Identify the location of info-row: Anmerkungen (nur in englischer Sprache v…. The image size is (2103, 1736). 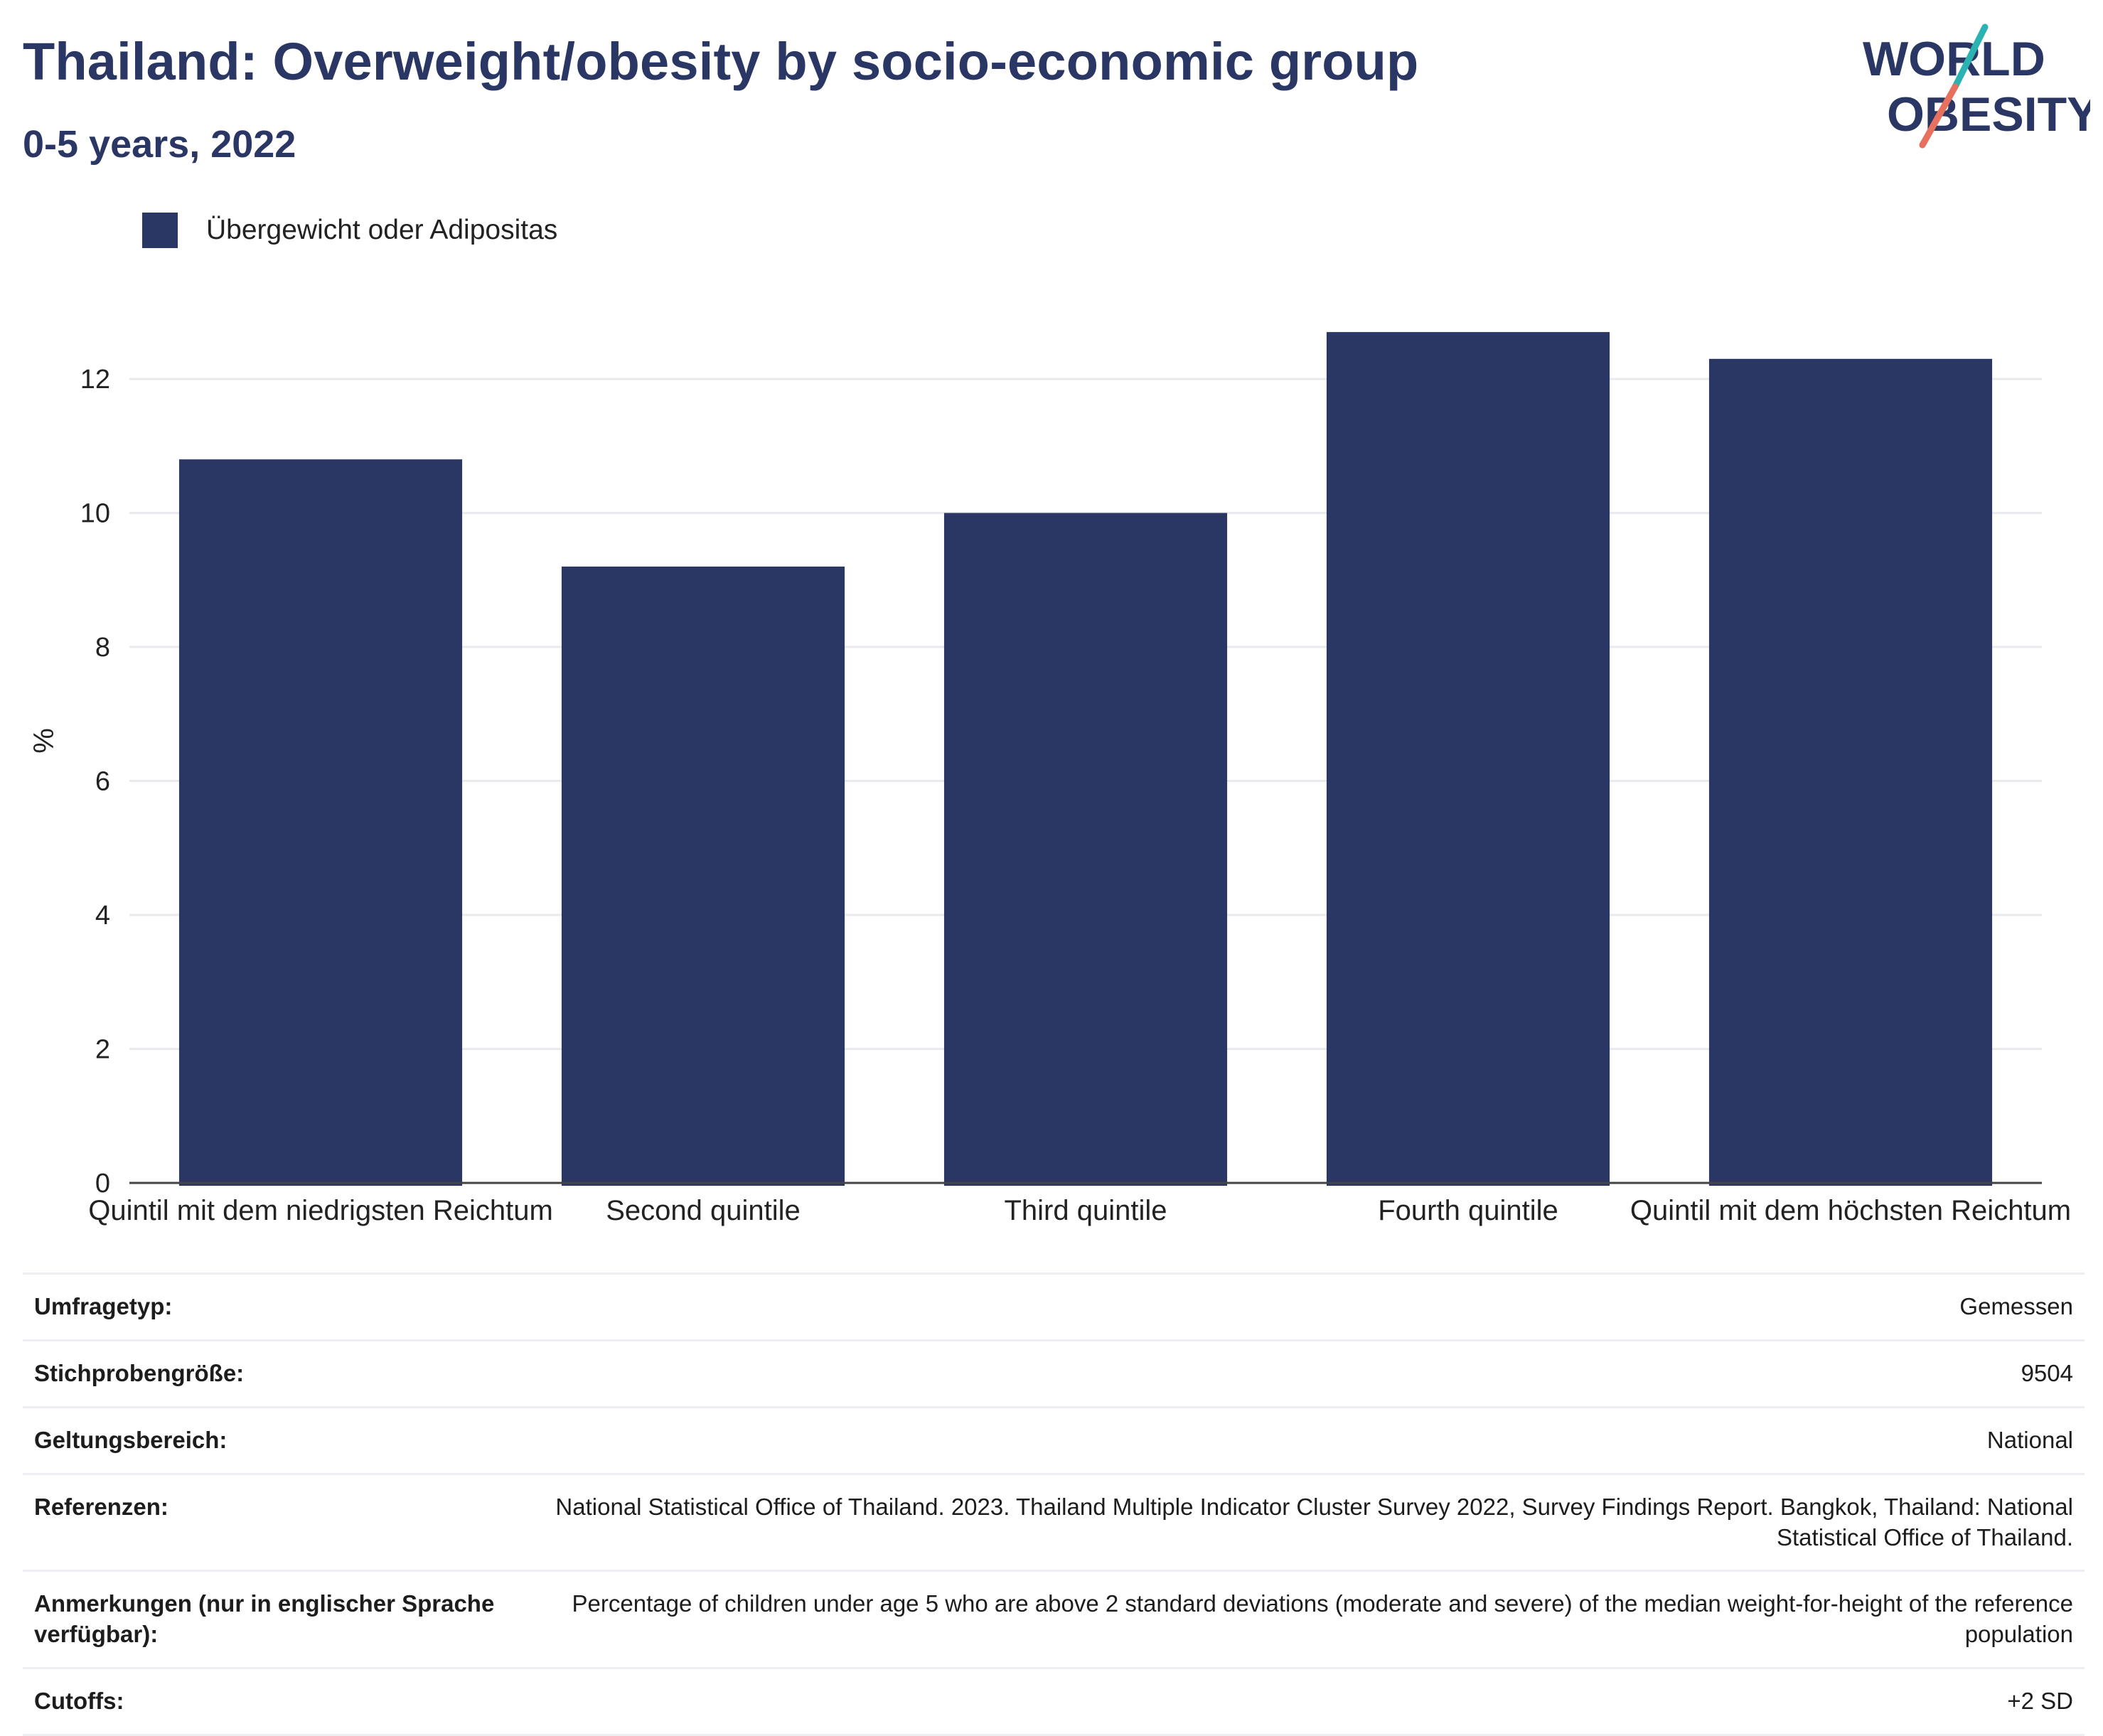
(1054, 1619).